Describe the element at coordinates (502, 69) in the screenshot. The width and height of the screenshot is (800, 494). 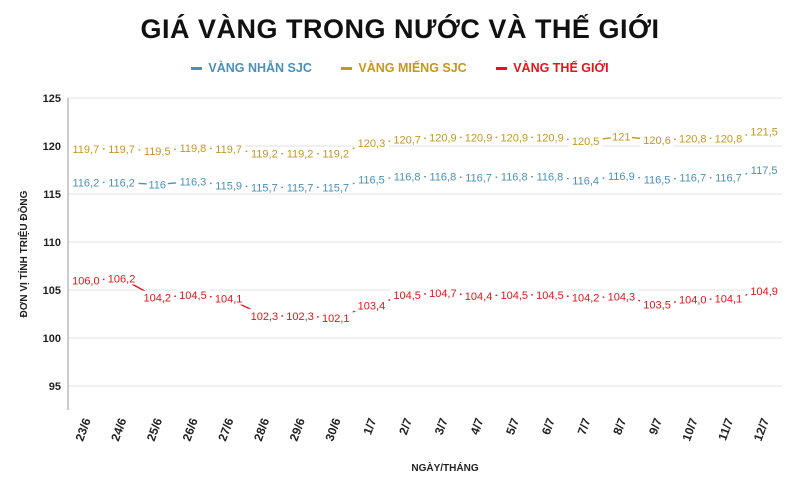
I see `legend-swatch-world` at that location.